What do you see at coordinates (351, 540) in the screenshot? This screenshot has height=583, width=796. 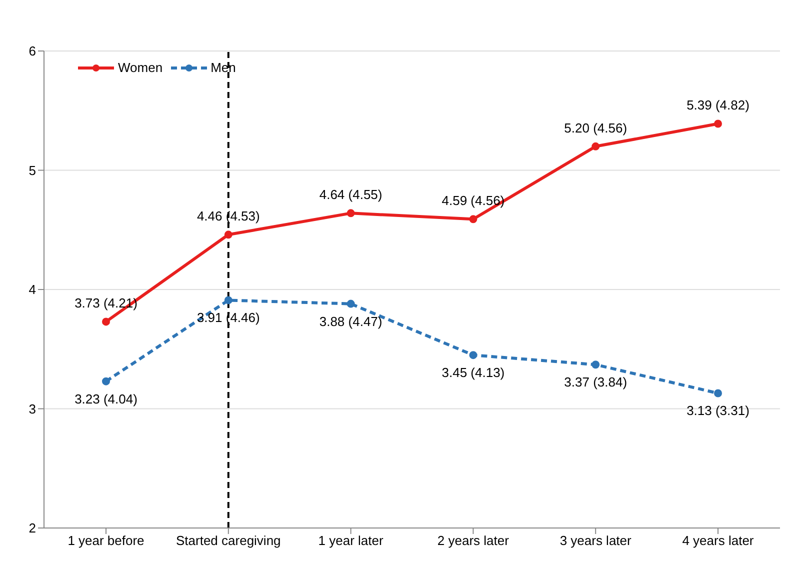 I see `x-tick-label: 1 year later` at bounding box center [351, 540].